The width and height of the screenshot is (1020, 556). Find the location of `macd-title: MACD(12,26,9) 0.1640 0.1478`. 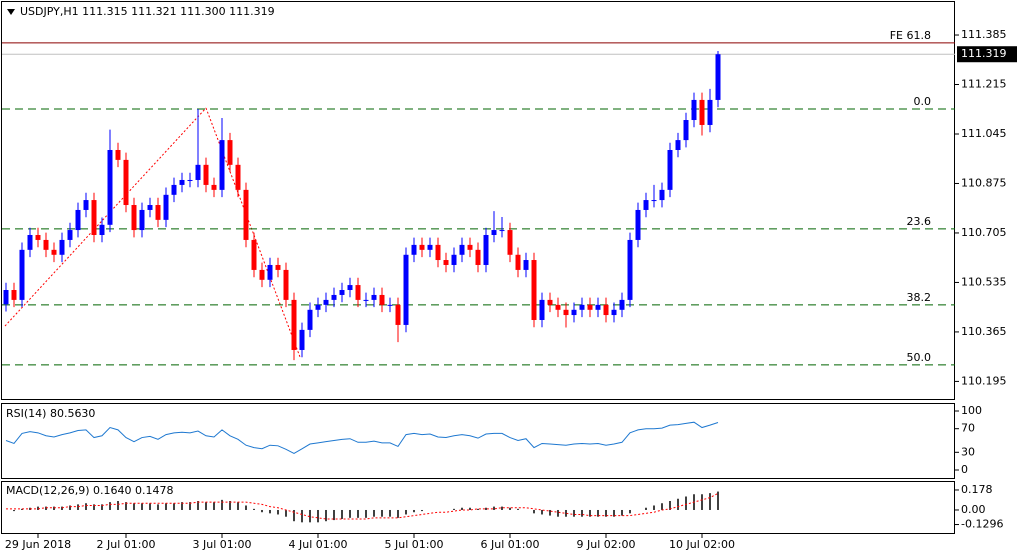

macd-title: MACD(12,26,9) 0.1640 0.1478 is located at coordinates (90, 490).